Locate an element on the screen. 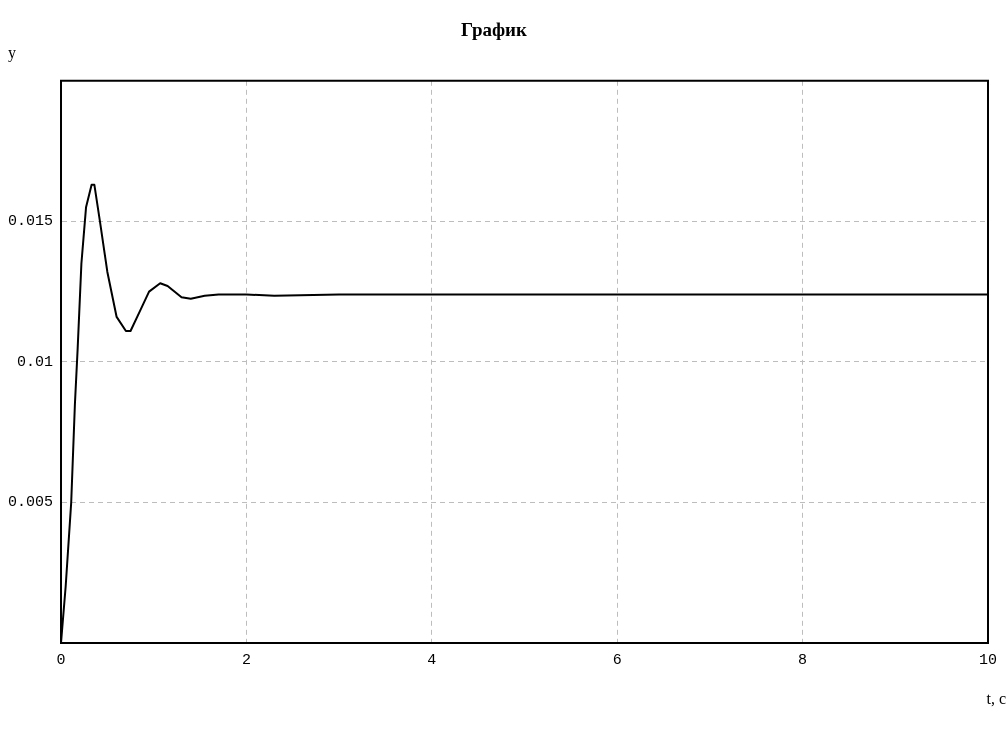  chart-title: График is located at coordinates (494, 30).